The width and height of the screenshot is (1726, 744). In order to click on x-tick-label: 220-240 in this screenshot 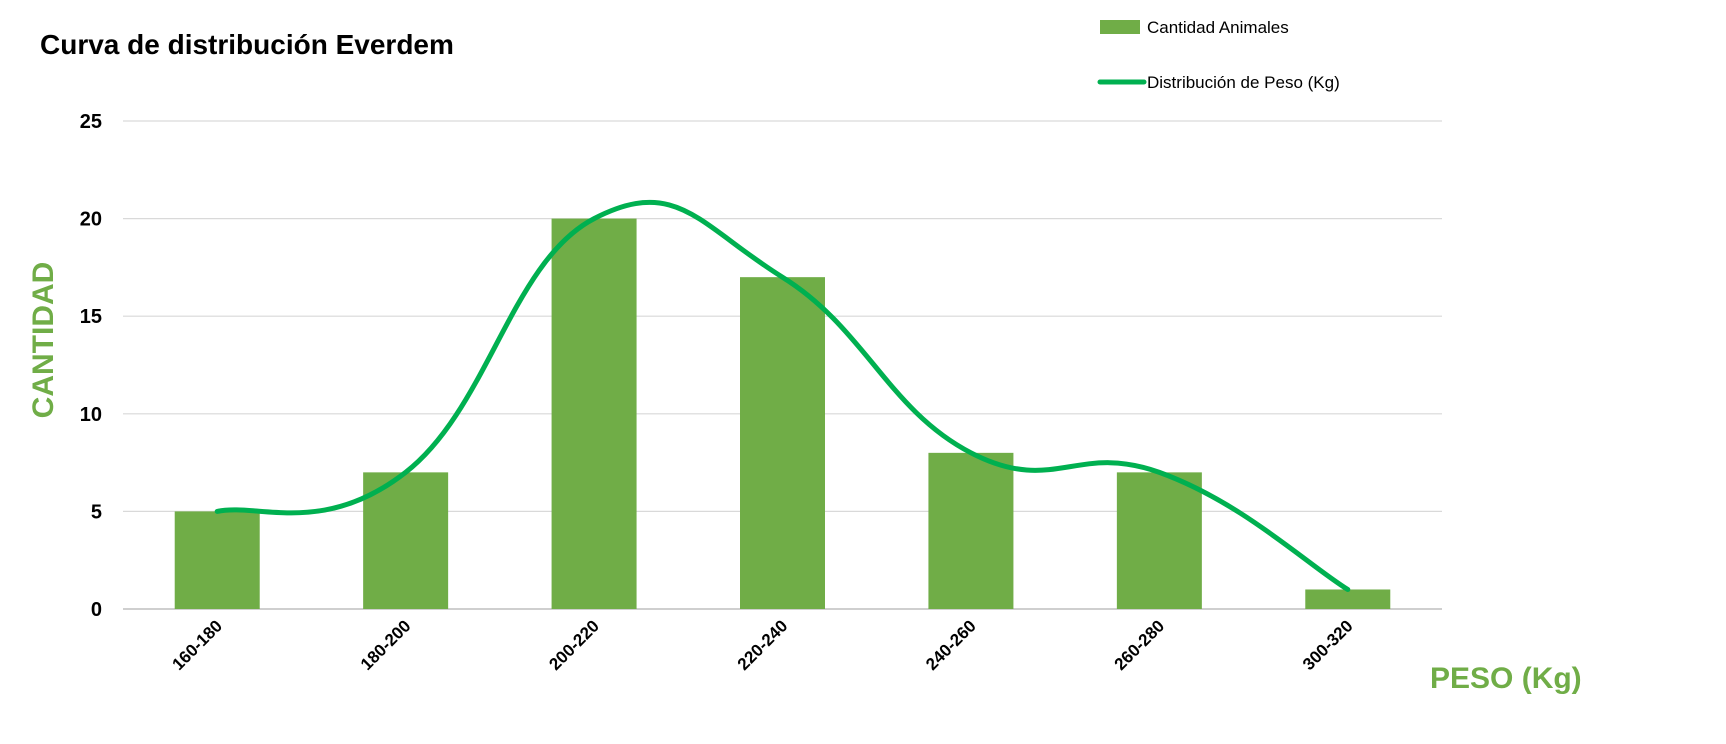, I will do `click(763, 645)`.